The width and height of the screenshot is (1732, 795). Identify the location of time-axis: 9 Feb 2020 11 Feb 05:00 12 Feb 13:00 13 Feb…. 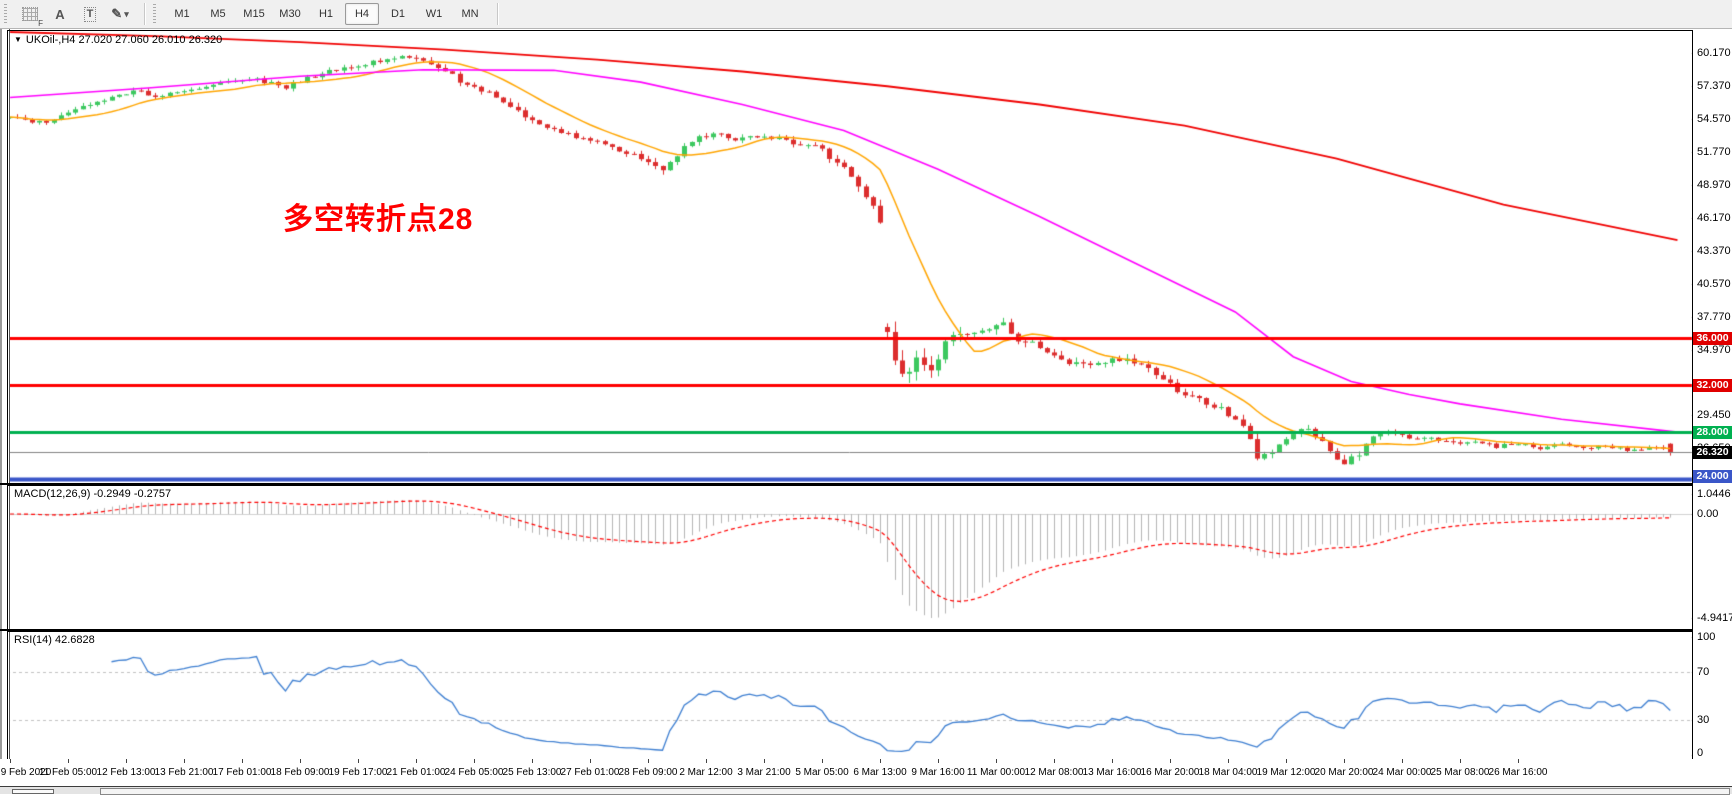
(866, 772).